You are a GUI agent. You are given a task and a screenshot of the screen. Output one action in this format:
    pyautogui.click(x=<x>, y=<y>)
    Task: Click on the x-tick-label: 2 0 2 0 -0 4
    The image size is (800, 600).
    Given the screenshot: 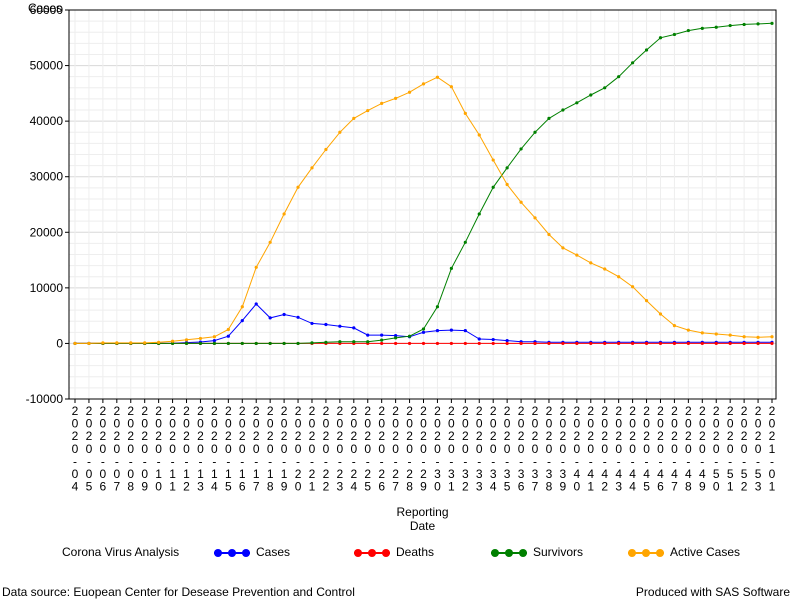 What is the action you would take?
    pyautogui.click(x=75, y=449)
    